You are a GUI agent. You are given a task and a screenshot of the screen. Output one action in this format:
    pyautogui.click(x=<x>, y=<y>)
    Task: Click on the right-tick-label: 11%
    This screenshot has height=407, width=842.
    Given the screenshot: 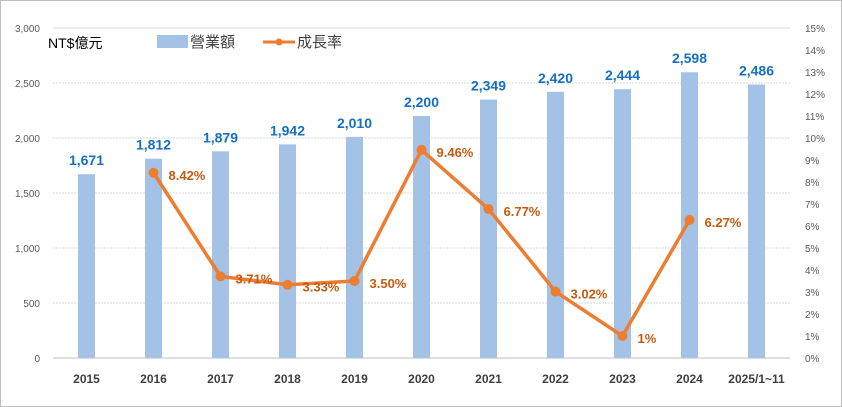 What is the action you would take?
    pyautogui.click(x=814, y=117)
    